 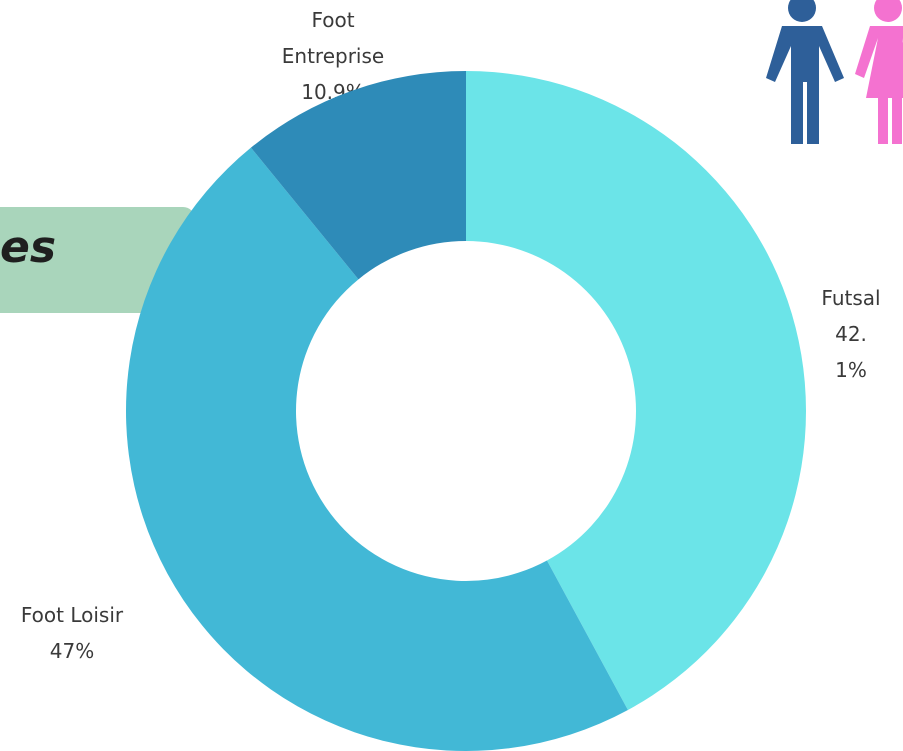 What do you see at coordinates (358, 175) in the screenshot?
I see `donut-slice` at bounding box center [358, 175].